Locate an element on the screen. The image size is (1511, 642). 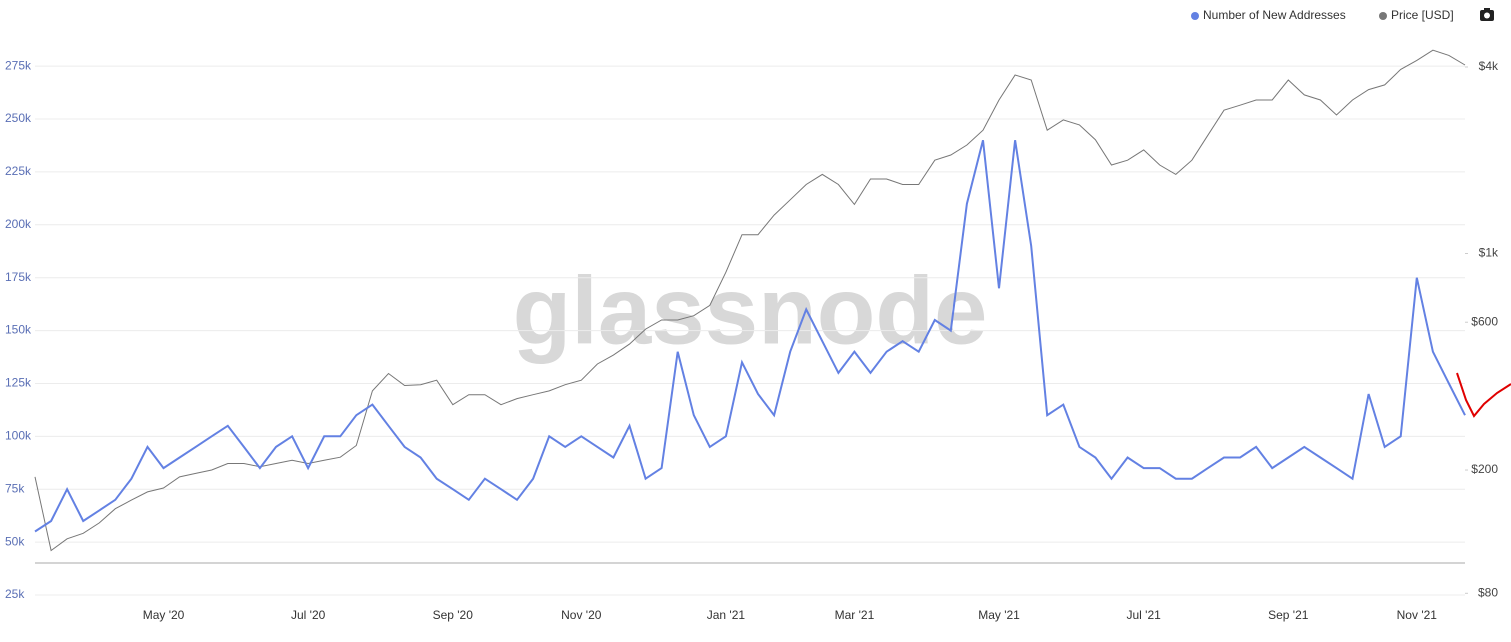
x-tick-label: Nov '20 is located at coordinates (581, 615).